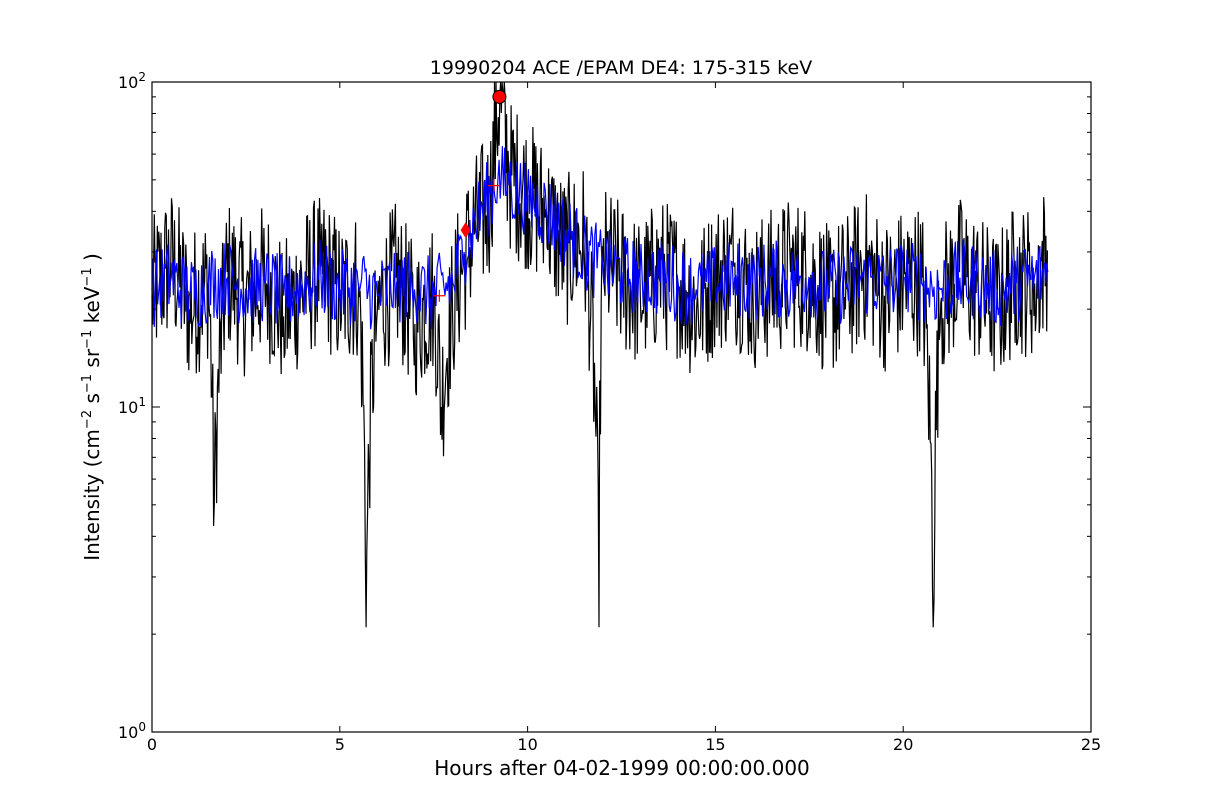 The image size is (1212, 812). I want to click on y-label-suffix: ), so click(92, 260).